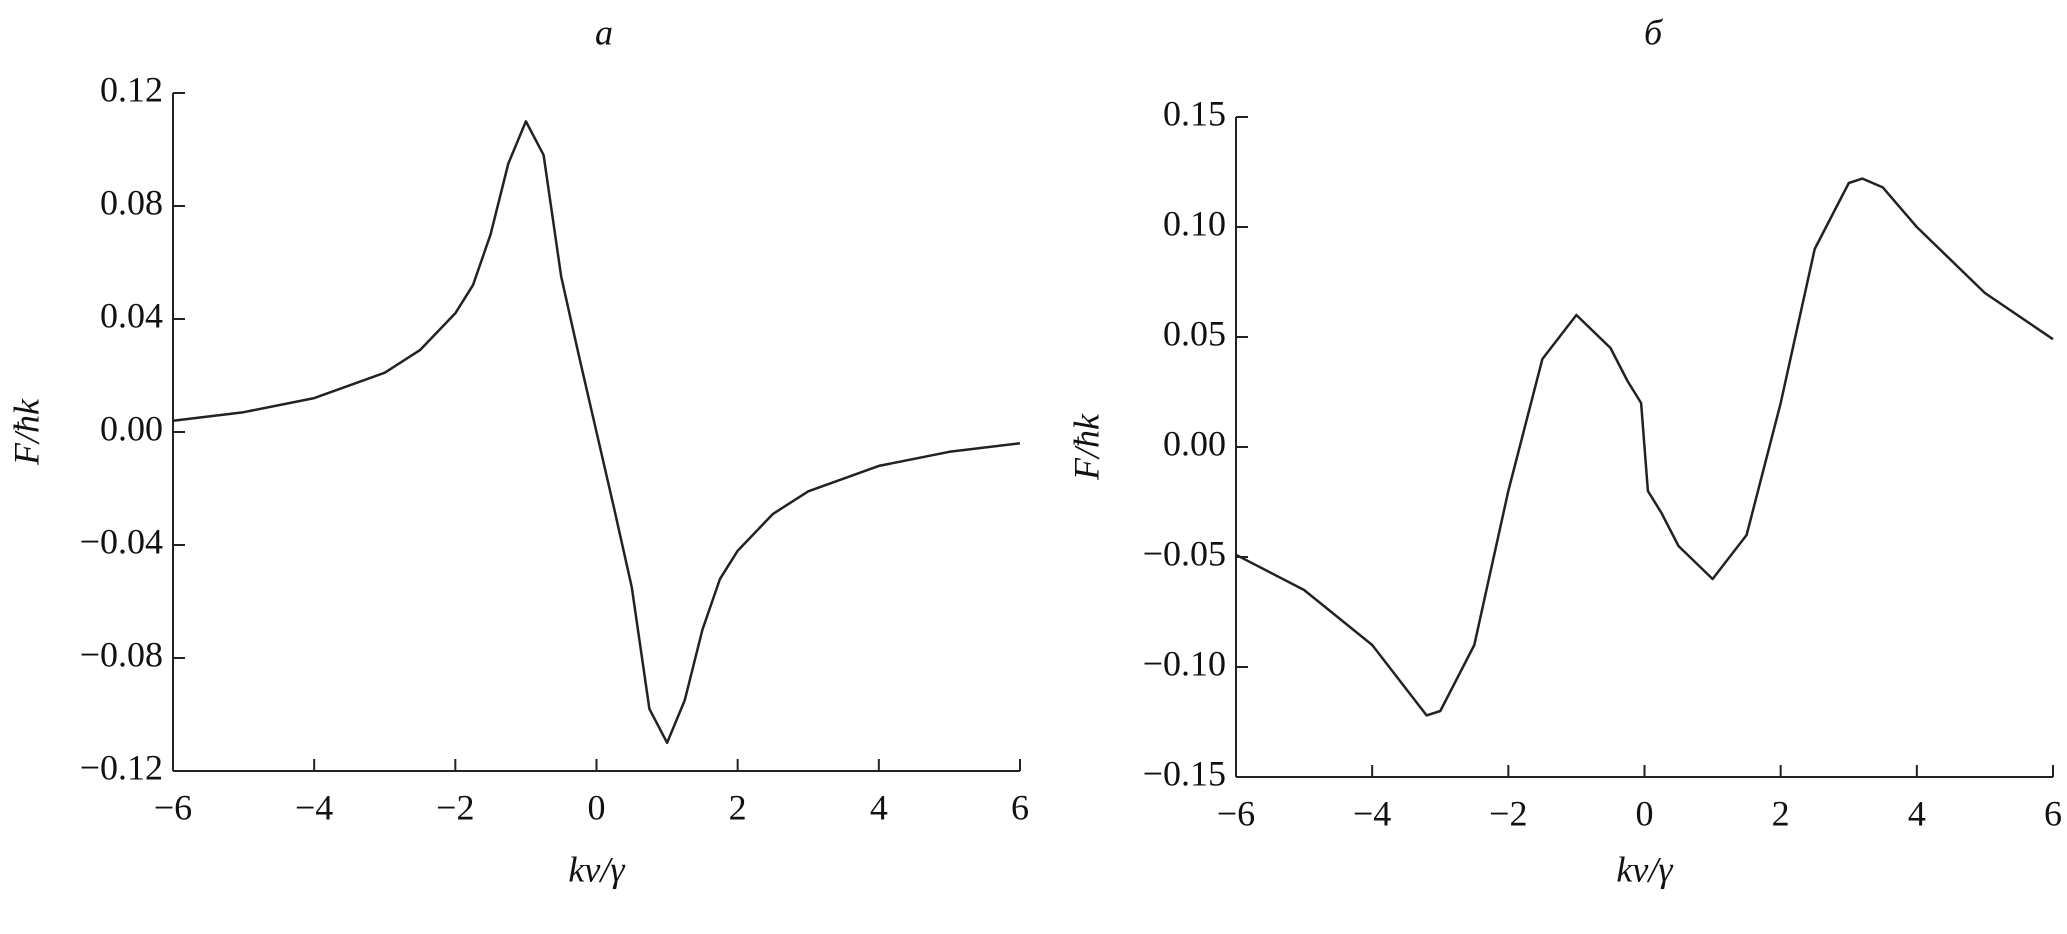  What do you see at coordinates (131, 202) in the screenshot?
I see `y-tick-label: 0.08` at bounding box center [131, 202].